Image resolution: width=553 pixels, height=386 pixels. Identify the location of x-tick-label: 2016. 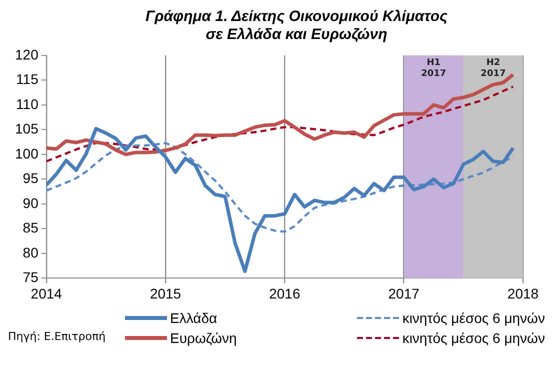
(284, 293).